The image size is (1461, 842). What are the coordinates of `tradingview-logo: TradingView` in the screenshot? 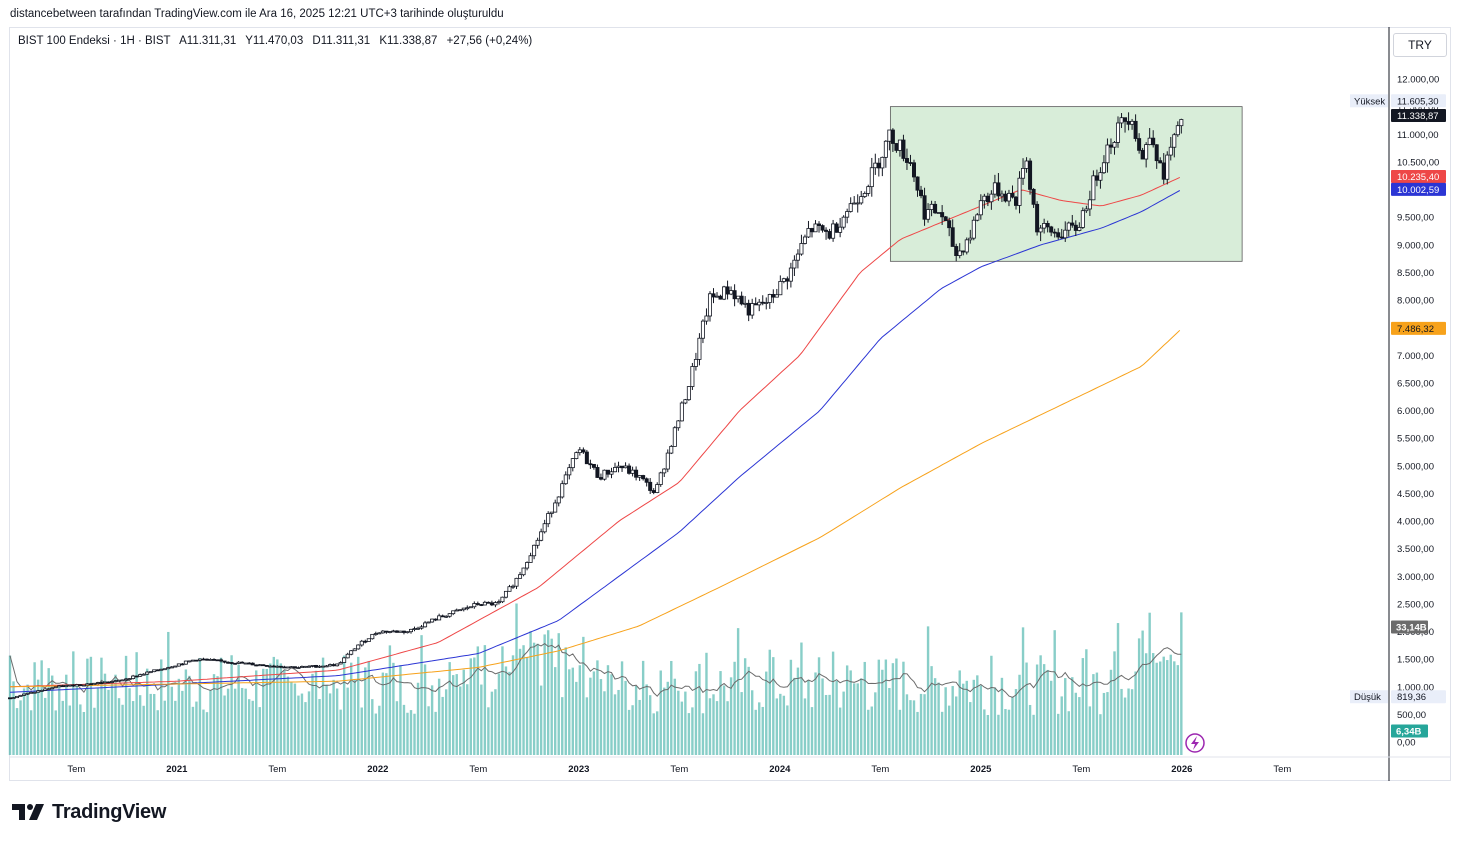 It's located at (89, 812).